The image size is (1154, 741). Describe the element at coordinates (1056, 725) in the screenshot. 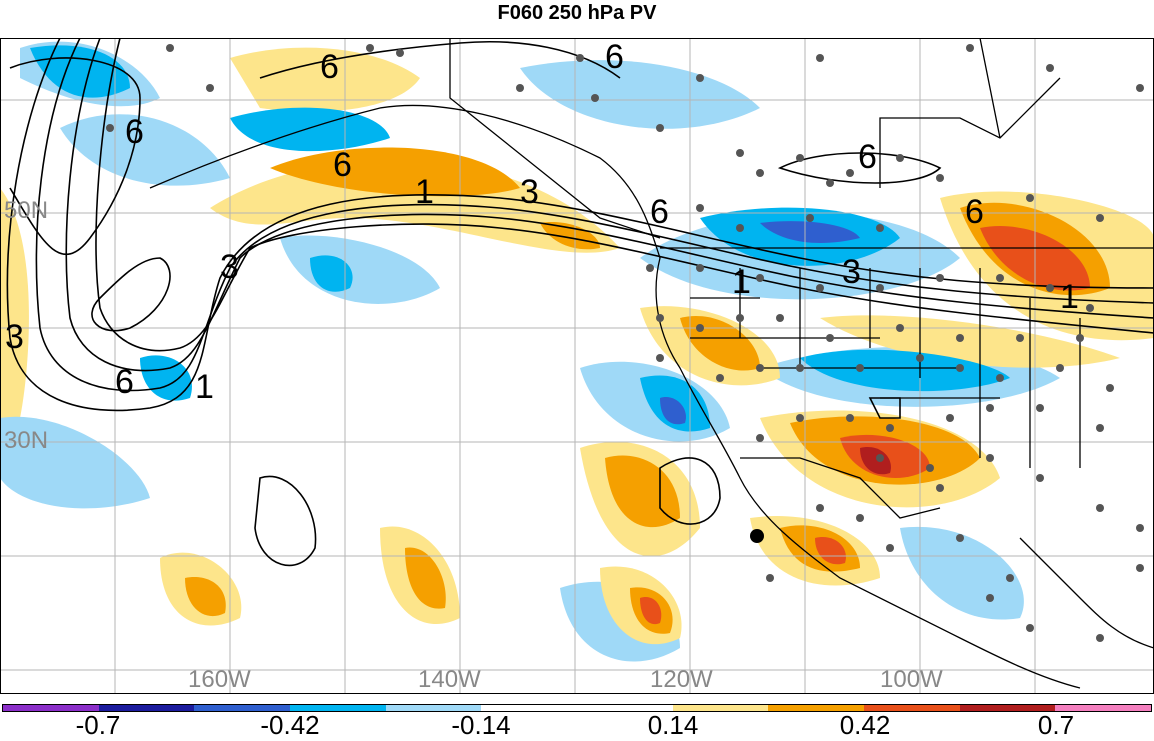

I see `colorbar-label: 0.7` at that location.